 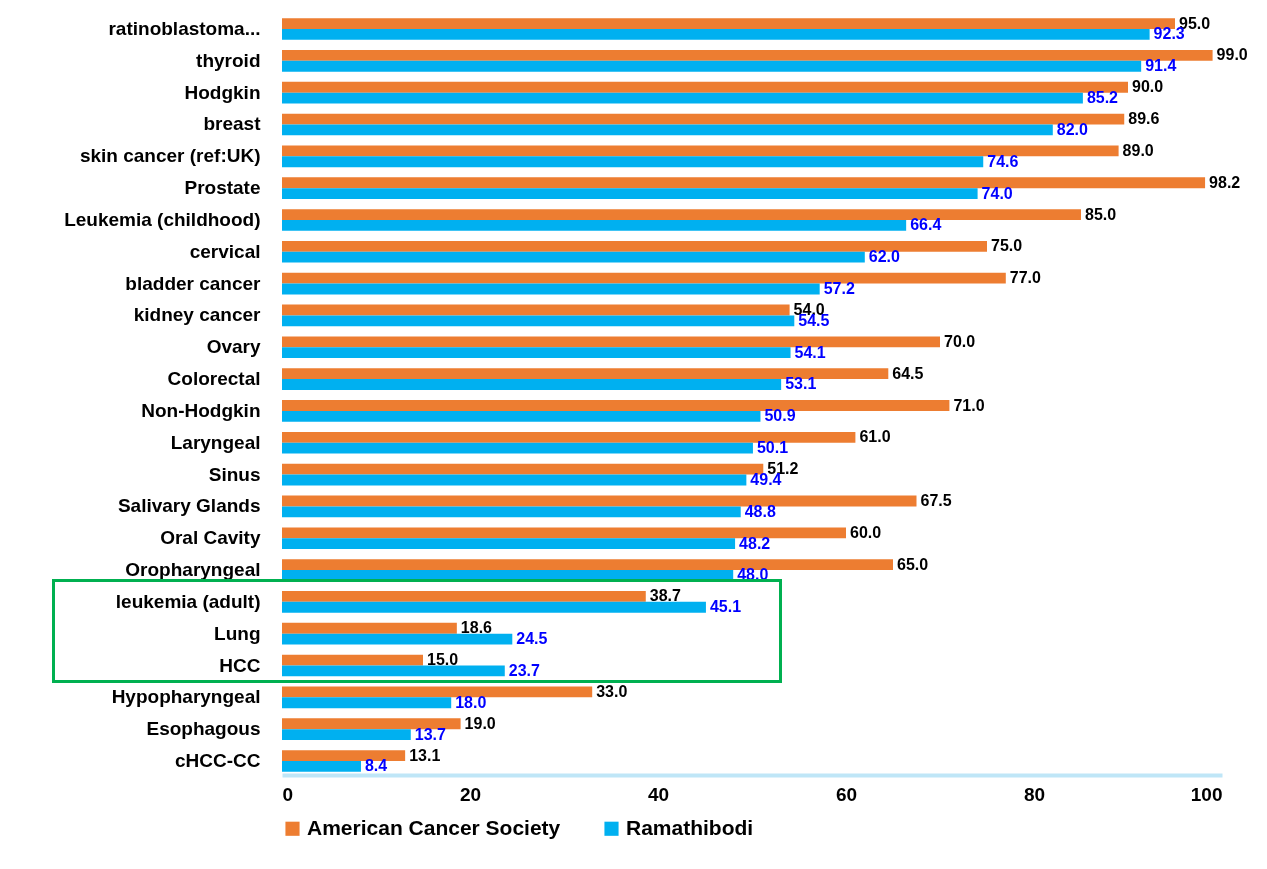 What do you see at coordinates (866, 532) in the screenshot?
I see `data-label: 60.0` at bounding box center [866, 532].